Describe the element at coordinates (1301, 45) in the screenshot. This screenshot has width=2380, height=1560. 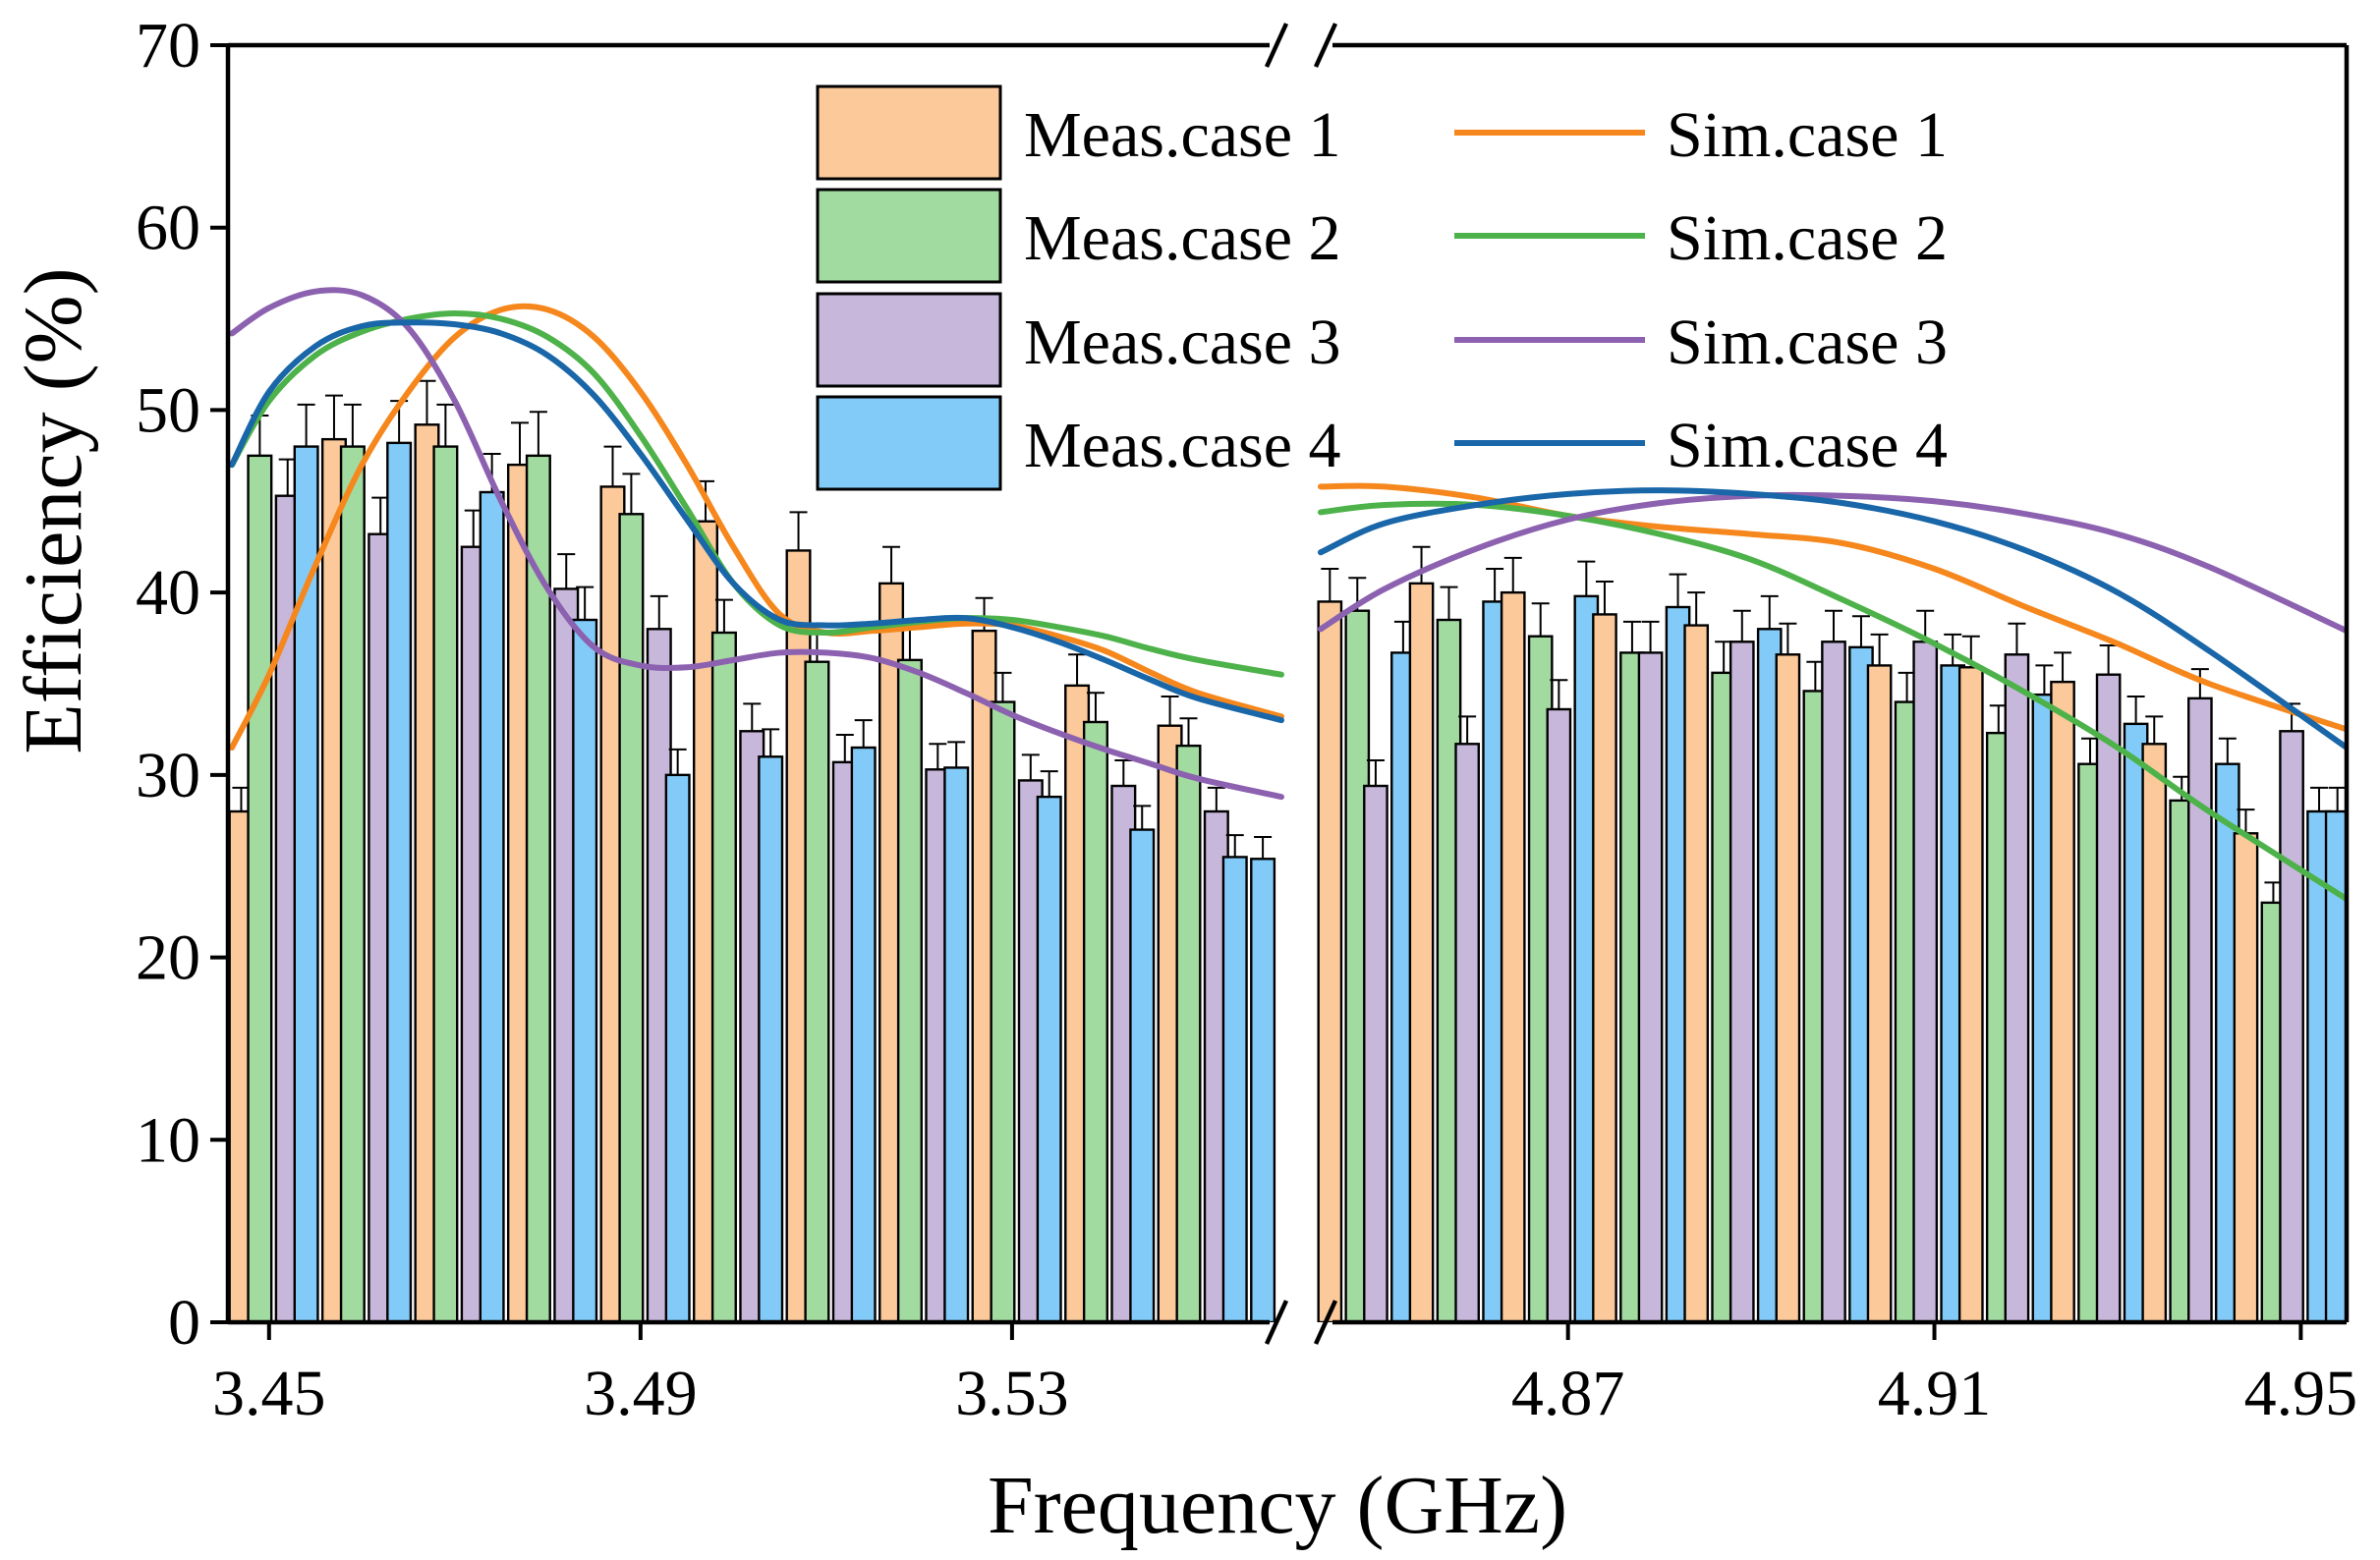
I see `axis-break-mark` at that location.